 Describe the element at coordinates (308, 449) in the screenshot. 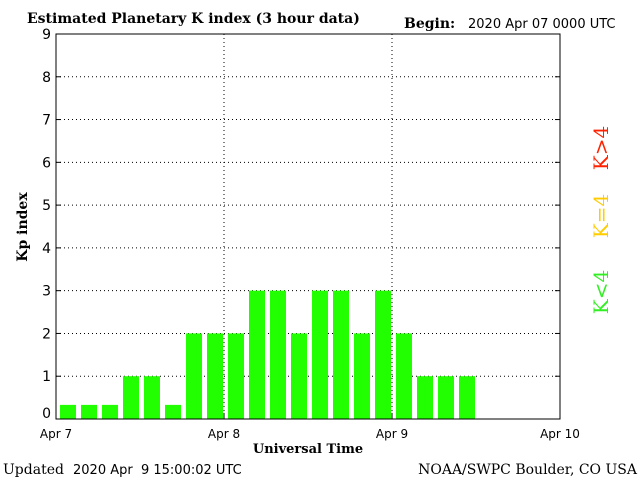

I see `x-axis-label: Universal Time` at that location.